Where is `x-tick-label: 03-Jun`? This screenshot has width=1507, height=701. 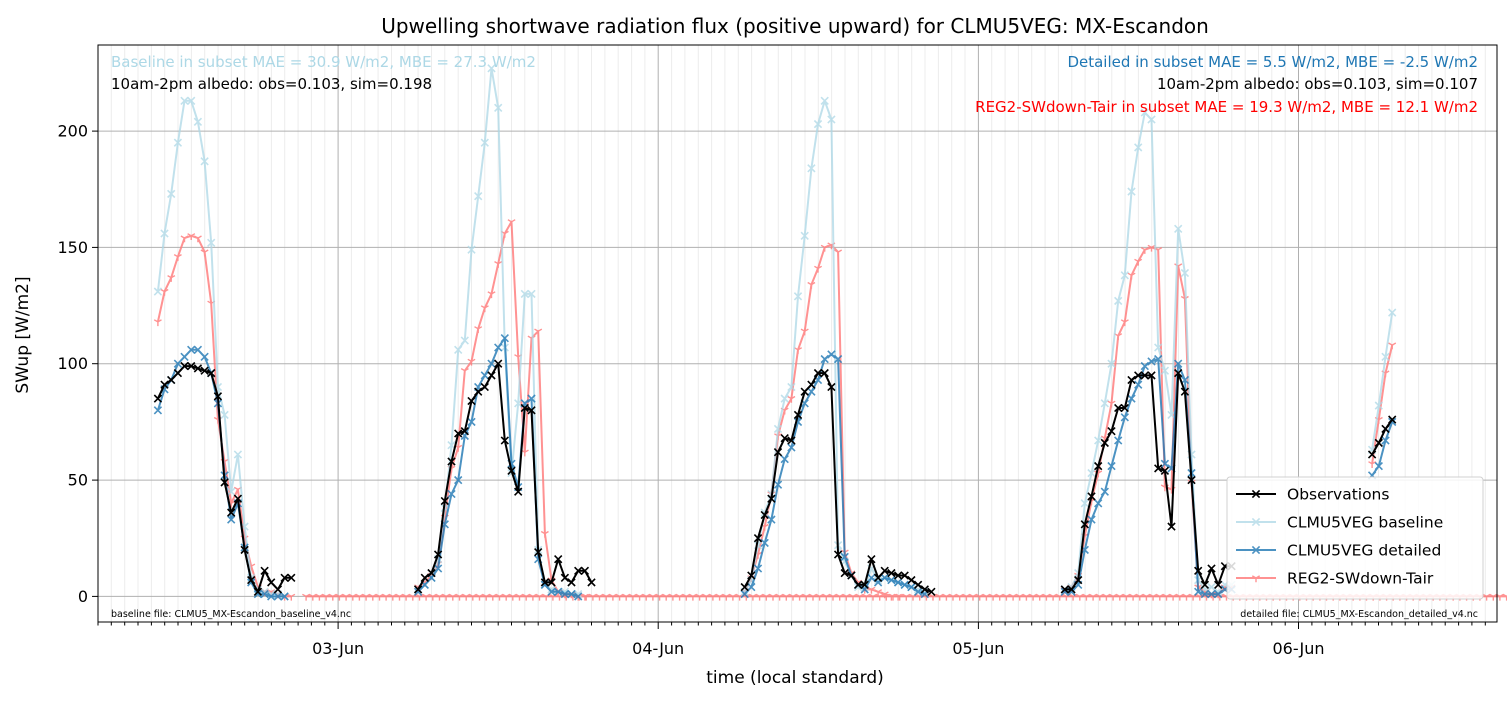
x-tick-label: 03-Jun is located at coordinates (338, 648).